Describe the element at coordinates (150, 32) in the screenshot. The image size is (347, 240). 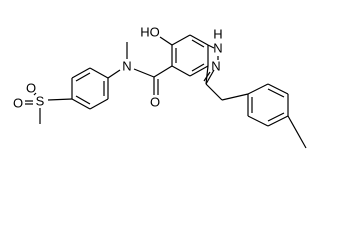
I see `atom-label: HO` at that location.